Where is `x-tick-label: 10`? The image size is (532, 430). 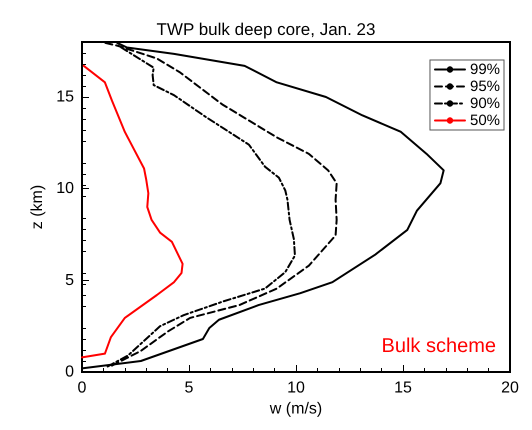
x-tick-label: 10 is located at coordinates (296, 388).